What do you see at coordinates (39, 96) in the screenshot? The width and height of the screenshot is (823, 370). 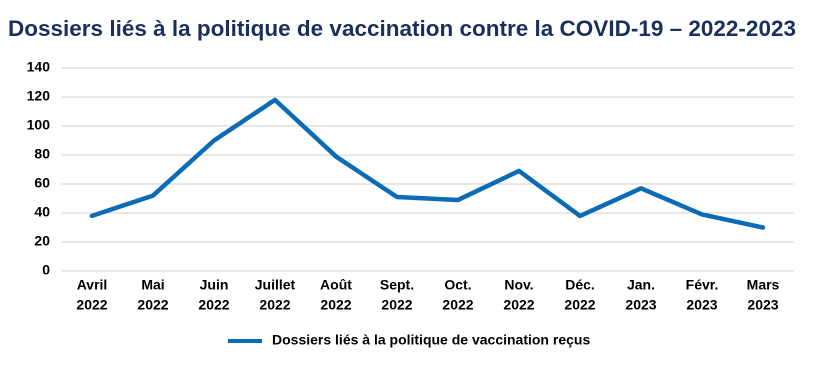 I see `y-tick-label: 120` at bounding box center [39, 96].